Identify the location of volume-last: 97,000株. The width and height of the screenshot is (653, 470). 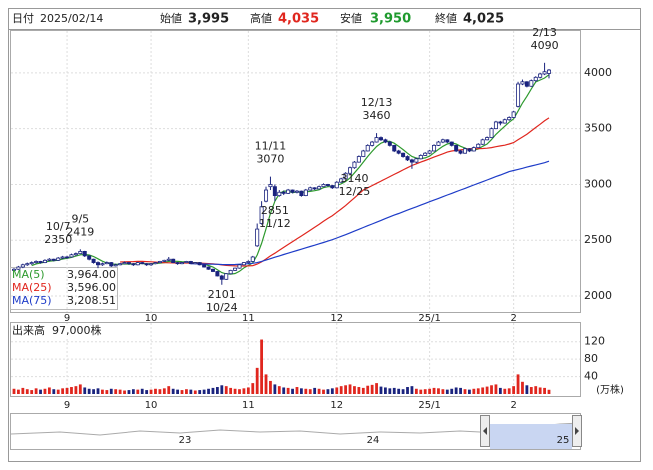
(77, 330).